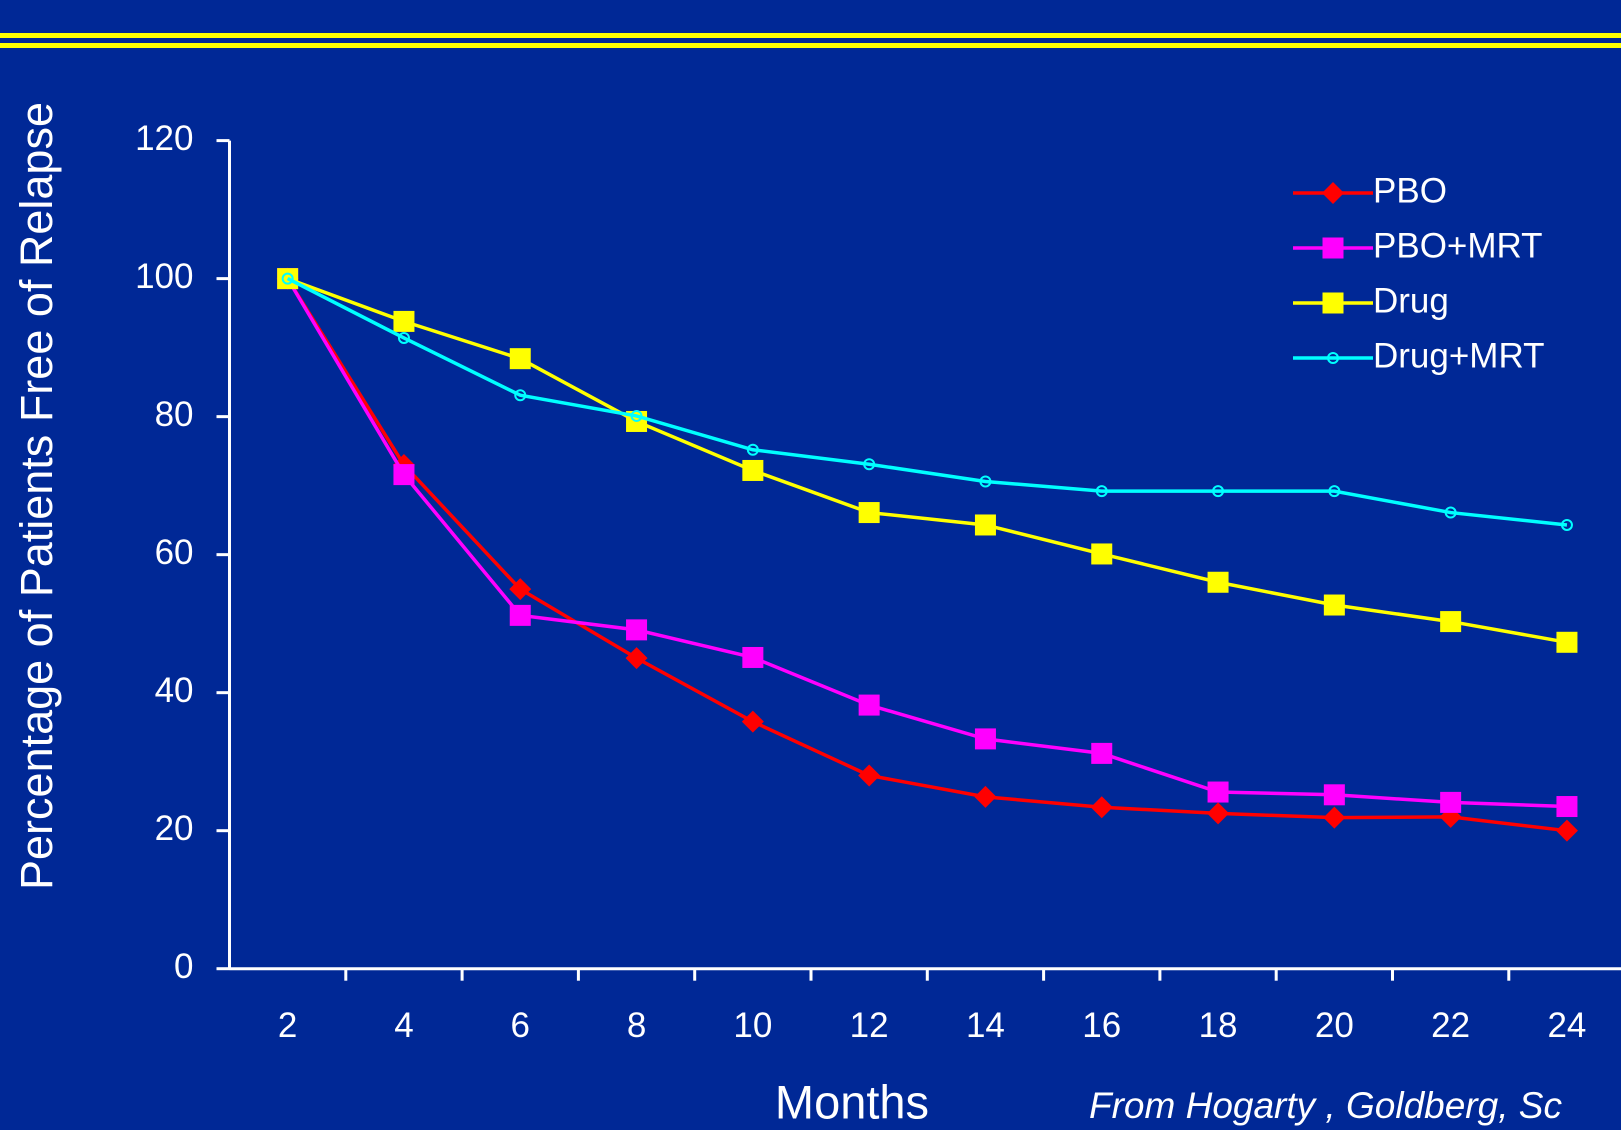 Image resolution: width=1621 pixels, height=1130 pixels. What do you see at coordinates (1101, 1025) in the screenshot?
I see `x-tick-label: 16` at bounding box center [1101, 1025].